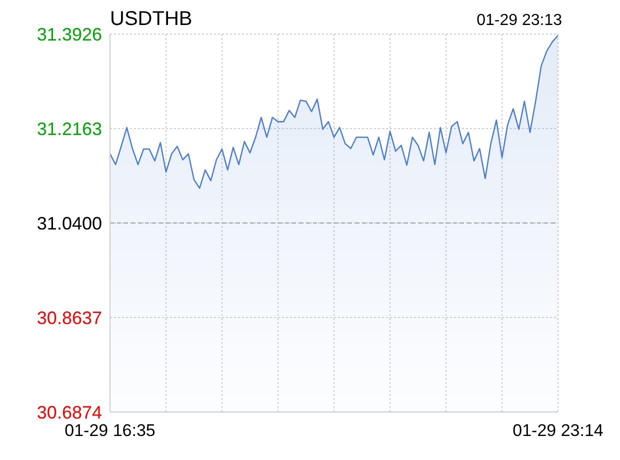 This screenshot has height=460, width=620. Describe the element at coordinates (69, 34) in the screenshot. I see `y-tick-label: 31.3926` at that location.